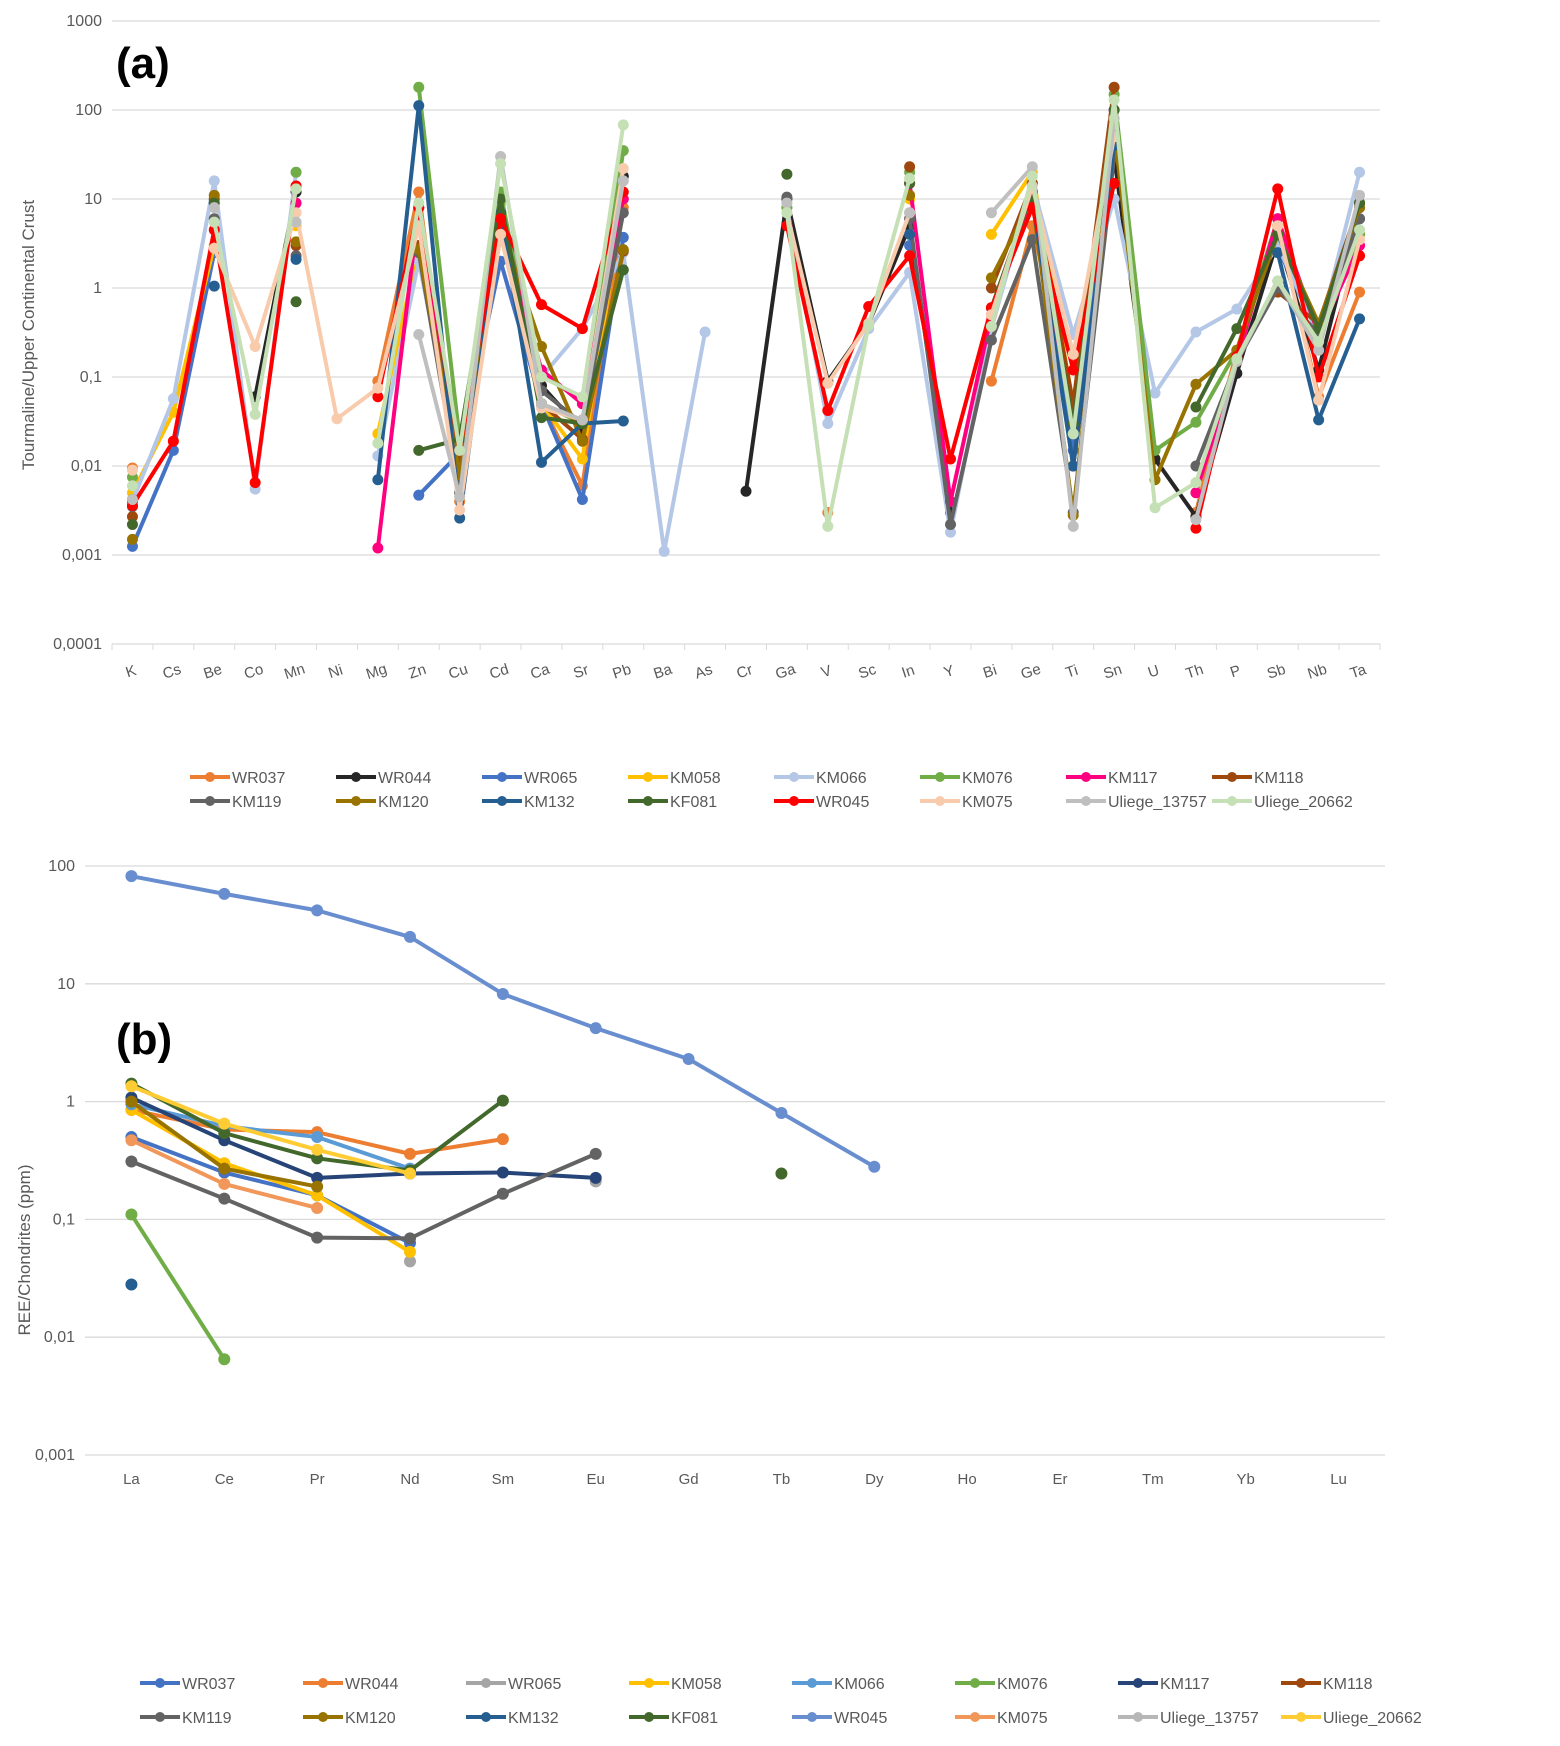  I want to click on x-tick-label: Nb, so click(1318, 672).